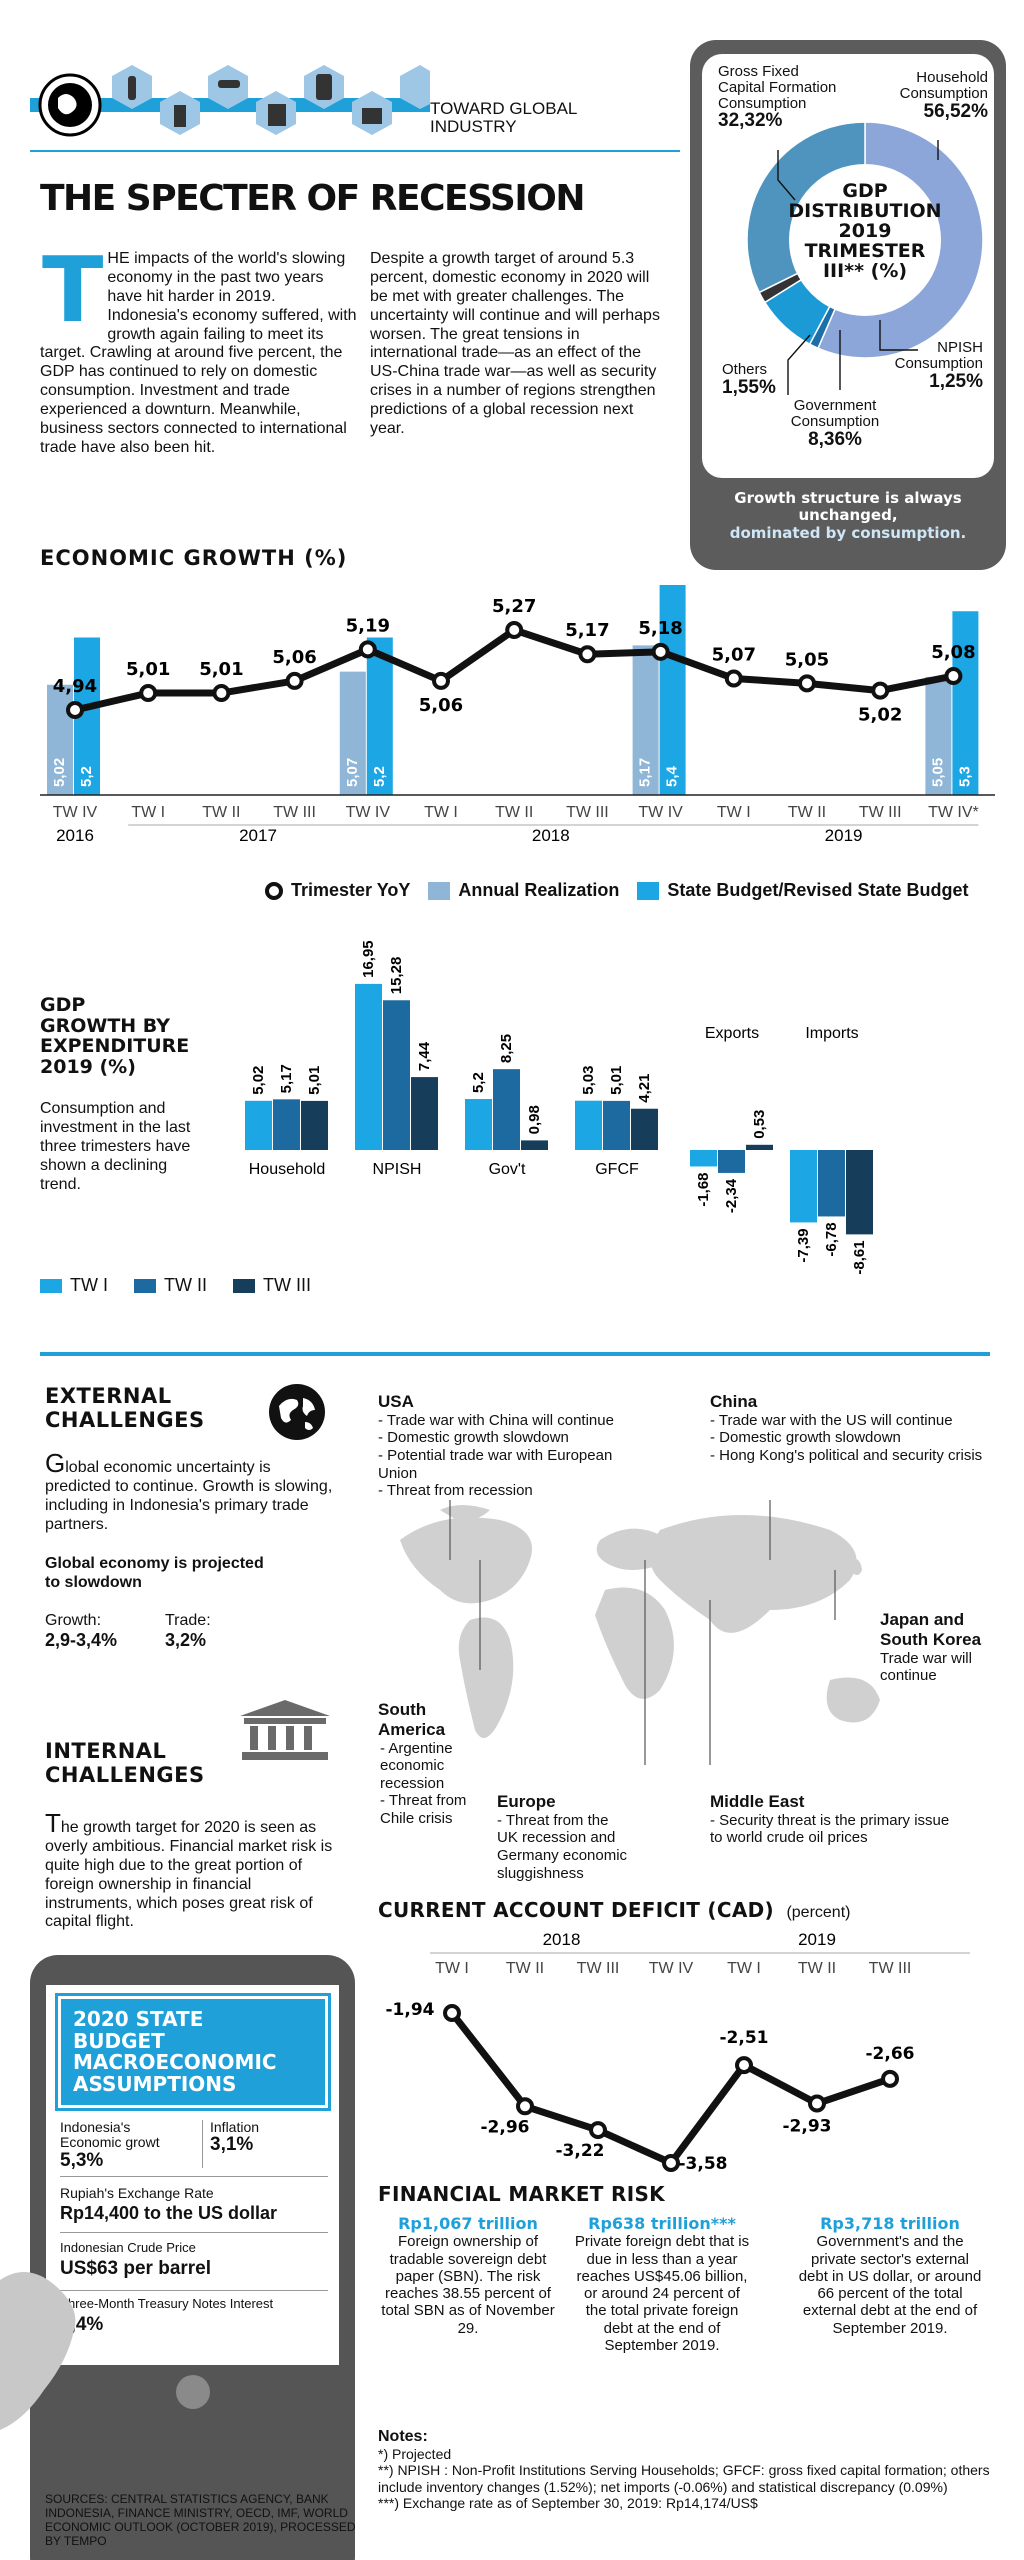 The image size is (1024, 2560). I want to click on exp-bar-label: 0,98, so click(534, 1119).